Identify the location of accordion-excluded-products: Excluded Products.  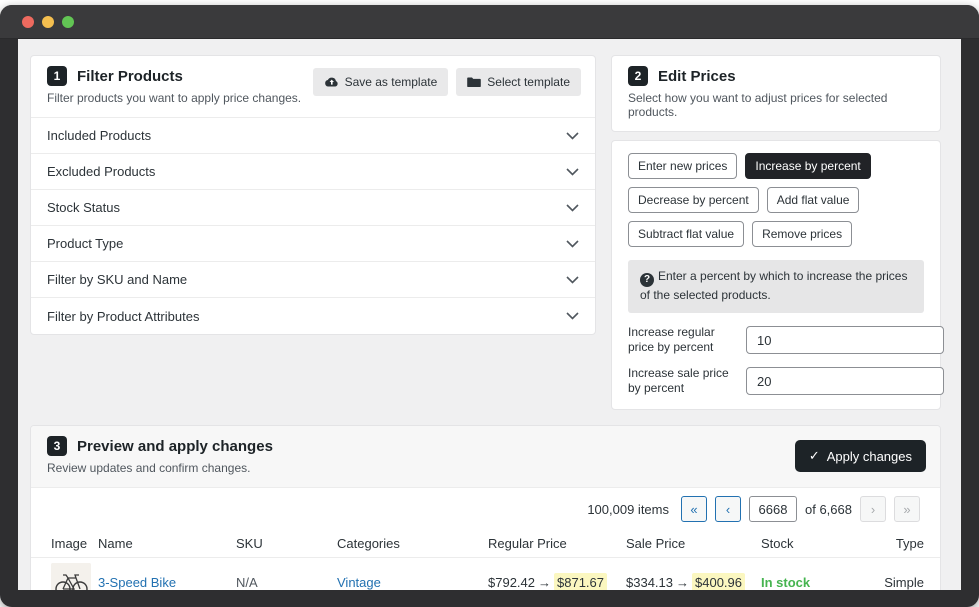
(313, 172).